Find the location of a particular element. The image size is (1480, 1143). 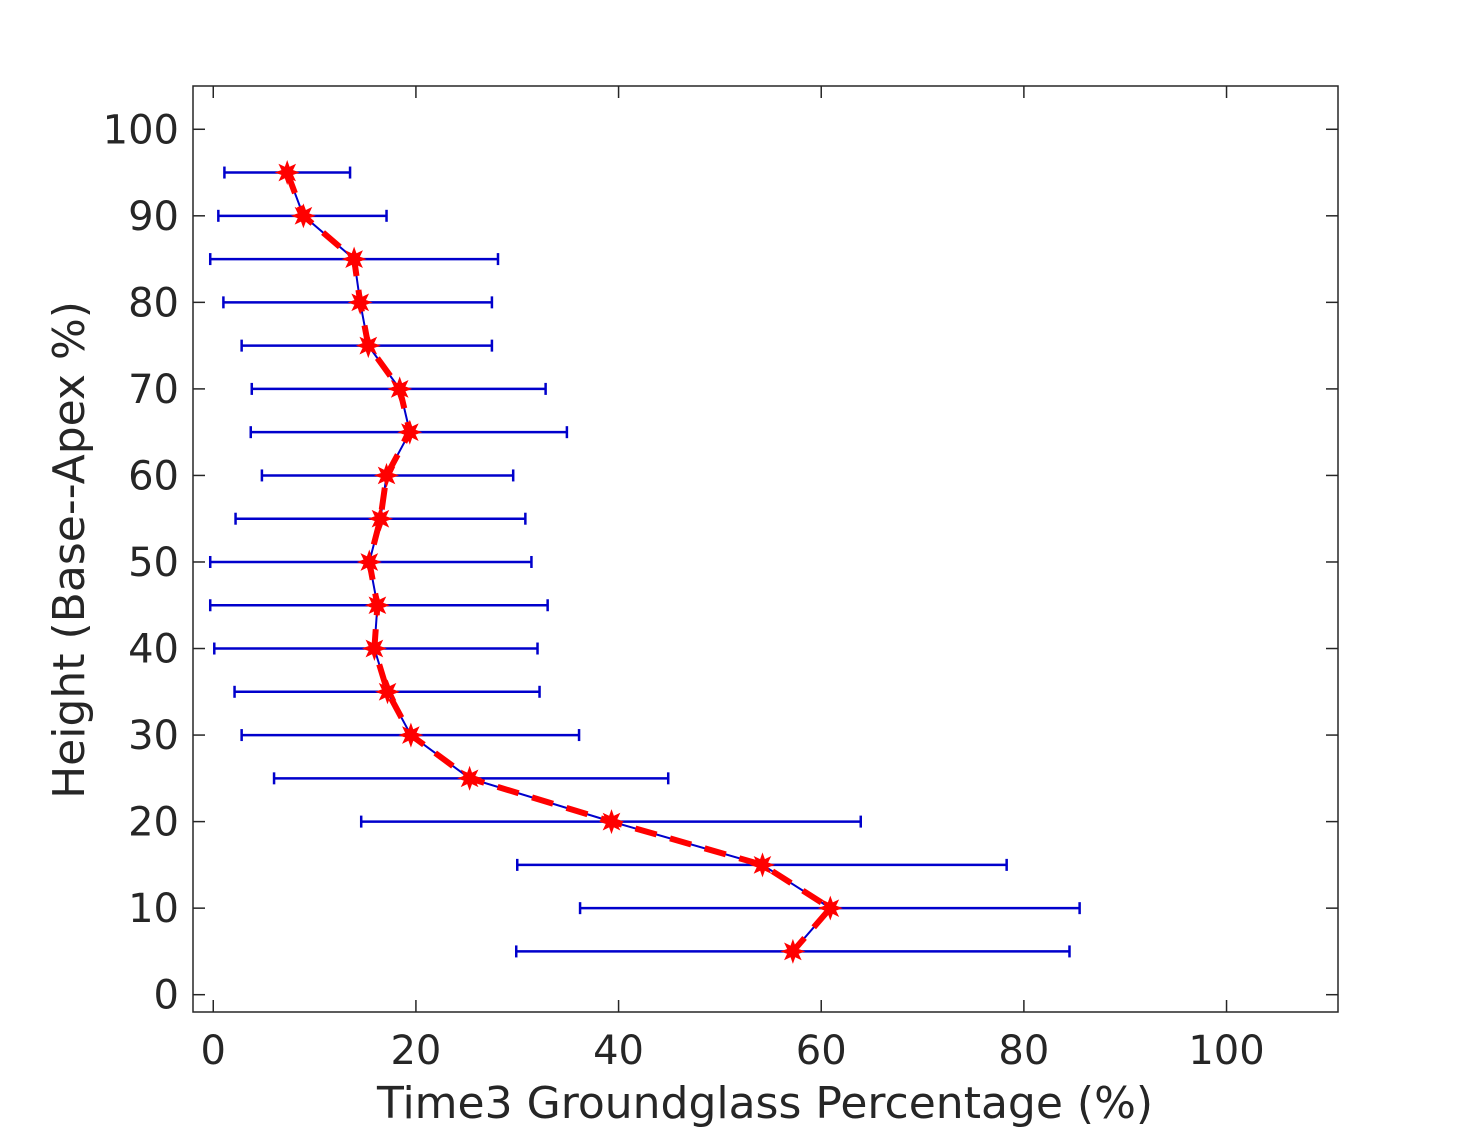

y-tick-label: 30 is located at coordinates (153, 736).